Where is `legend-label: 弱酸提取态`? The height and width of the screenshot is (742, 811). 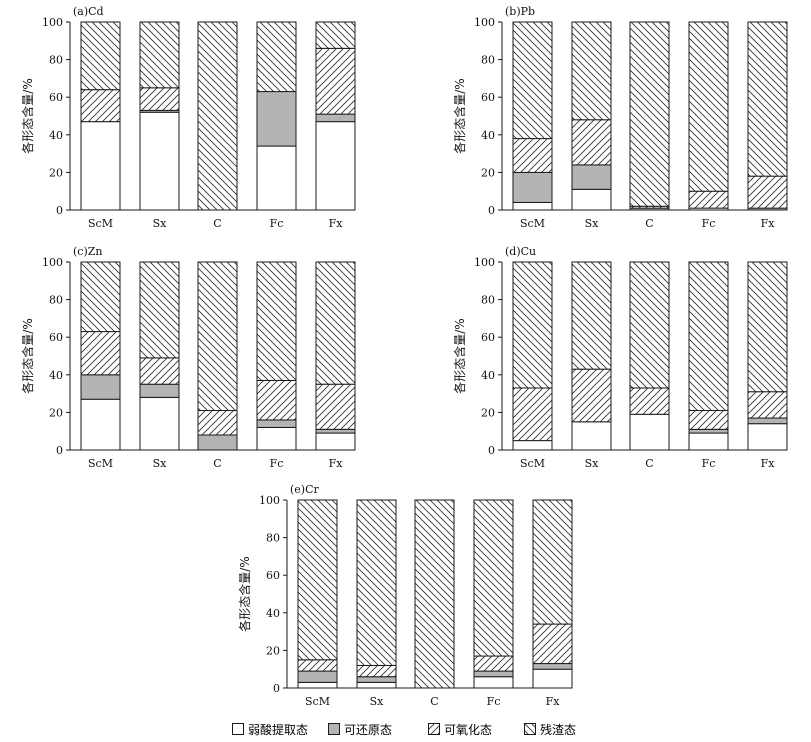 legend-label: 弱酸提取态 is located at coordinates (278, 730).